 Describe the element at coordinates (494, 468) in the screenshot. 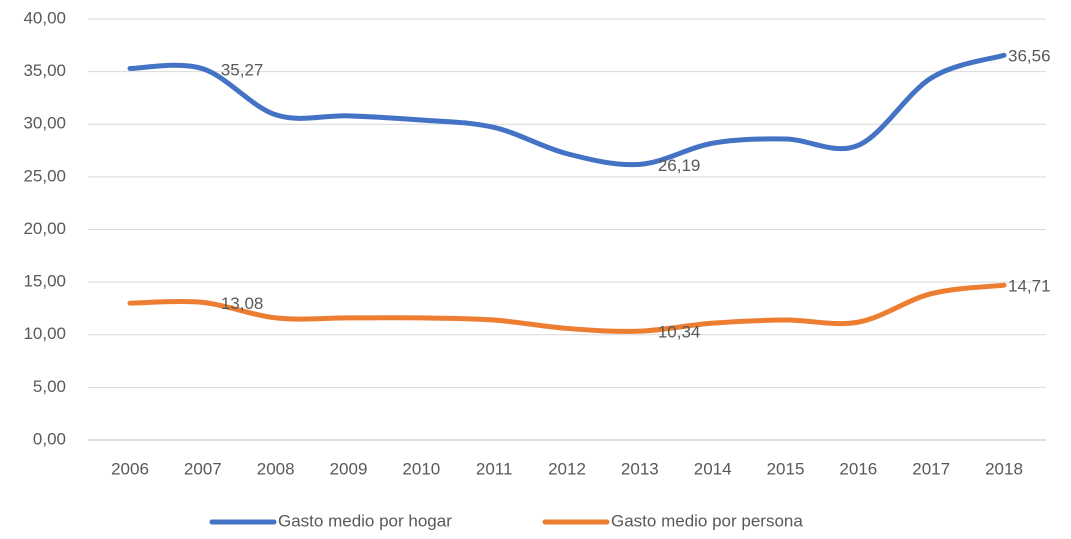

I see `x-tick-label: 2011` at that location.